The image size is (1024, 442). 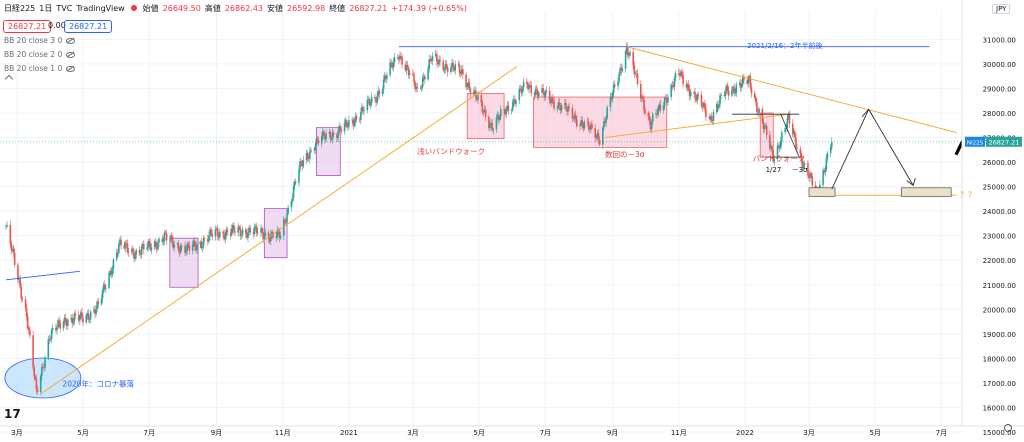 I want to click on x-tick-label: 3月, so click(x=412, y=433).